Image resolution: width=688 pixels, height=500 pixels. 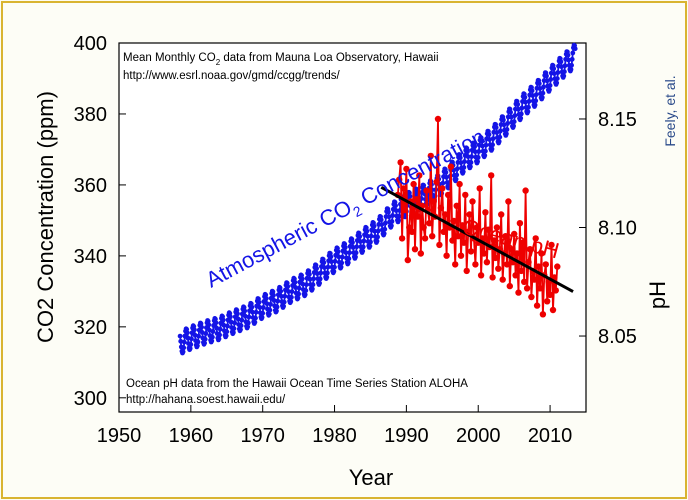 What do you see at coordinates (90, 44) in the screenshot?
I see `y-left-tick-label: 400` at bounding box center [90, 44].